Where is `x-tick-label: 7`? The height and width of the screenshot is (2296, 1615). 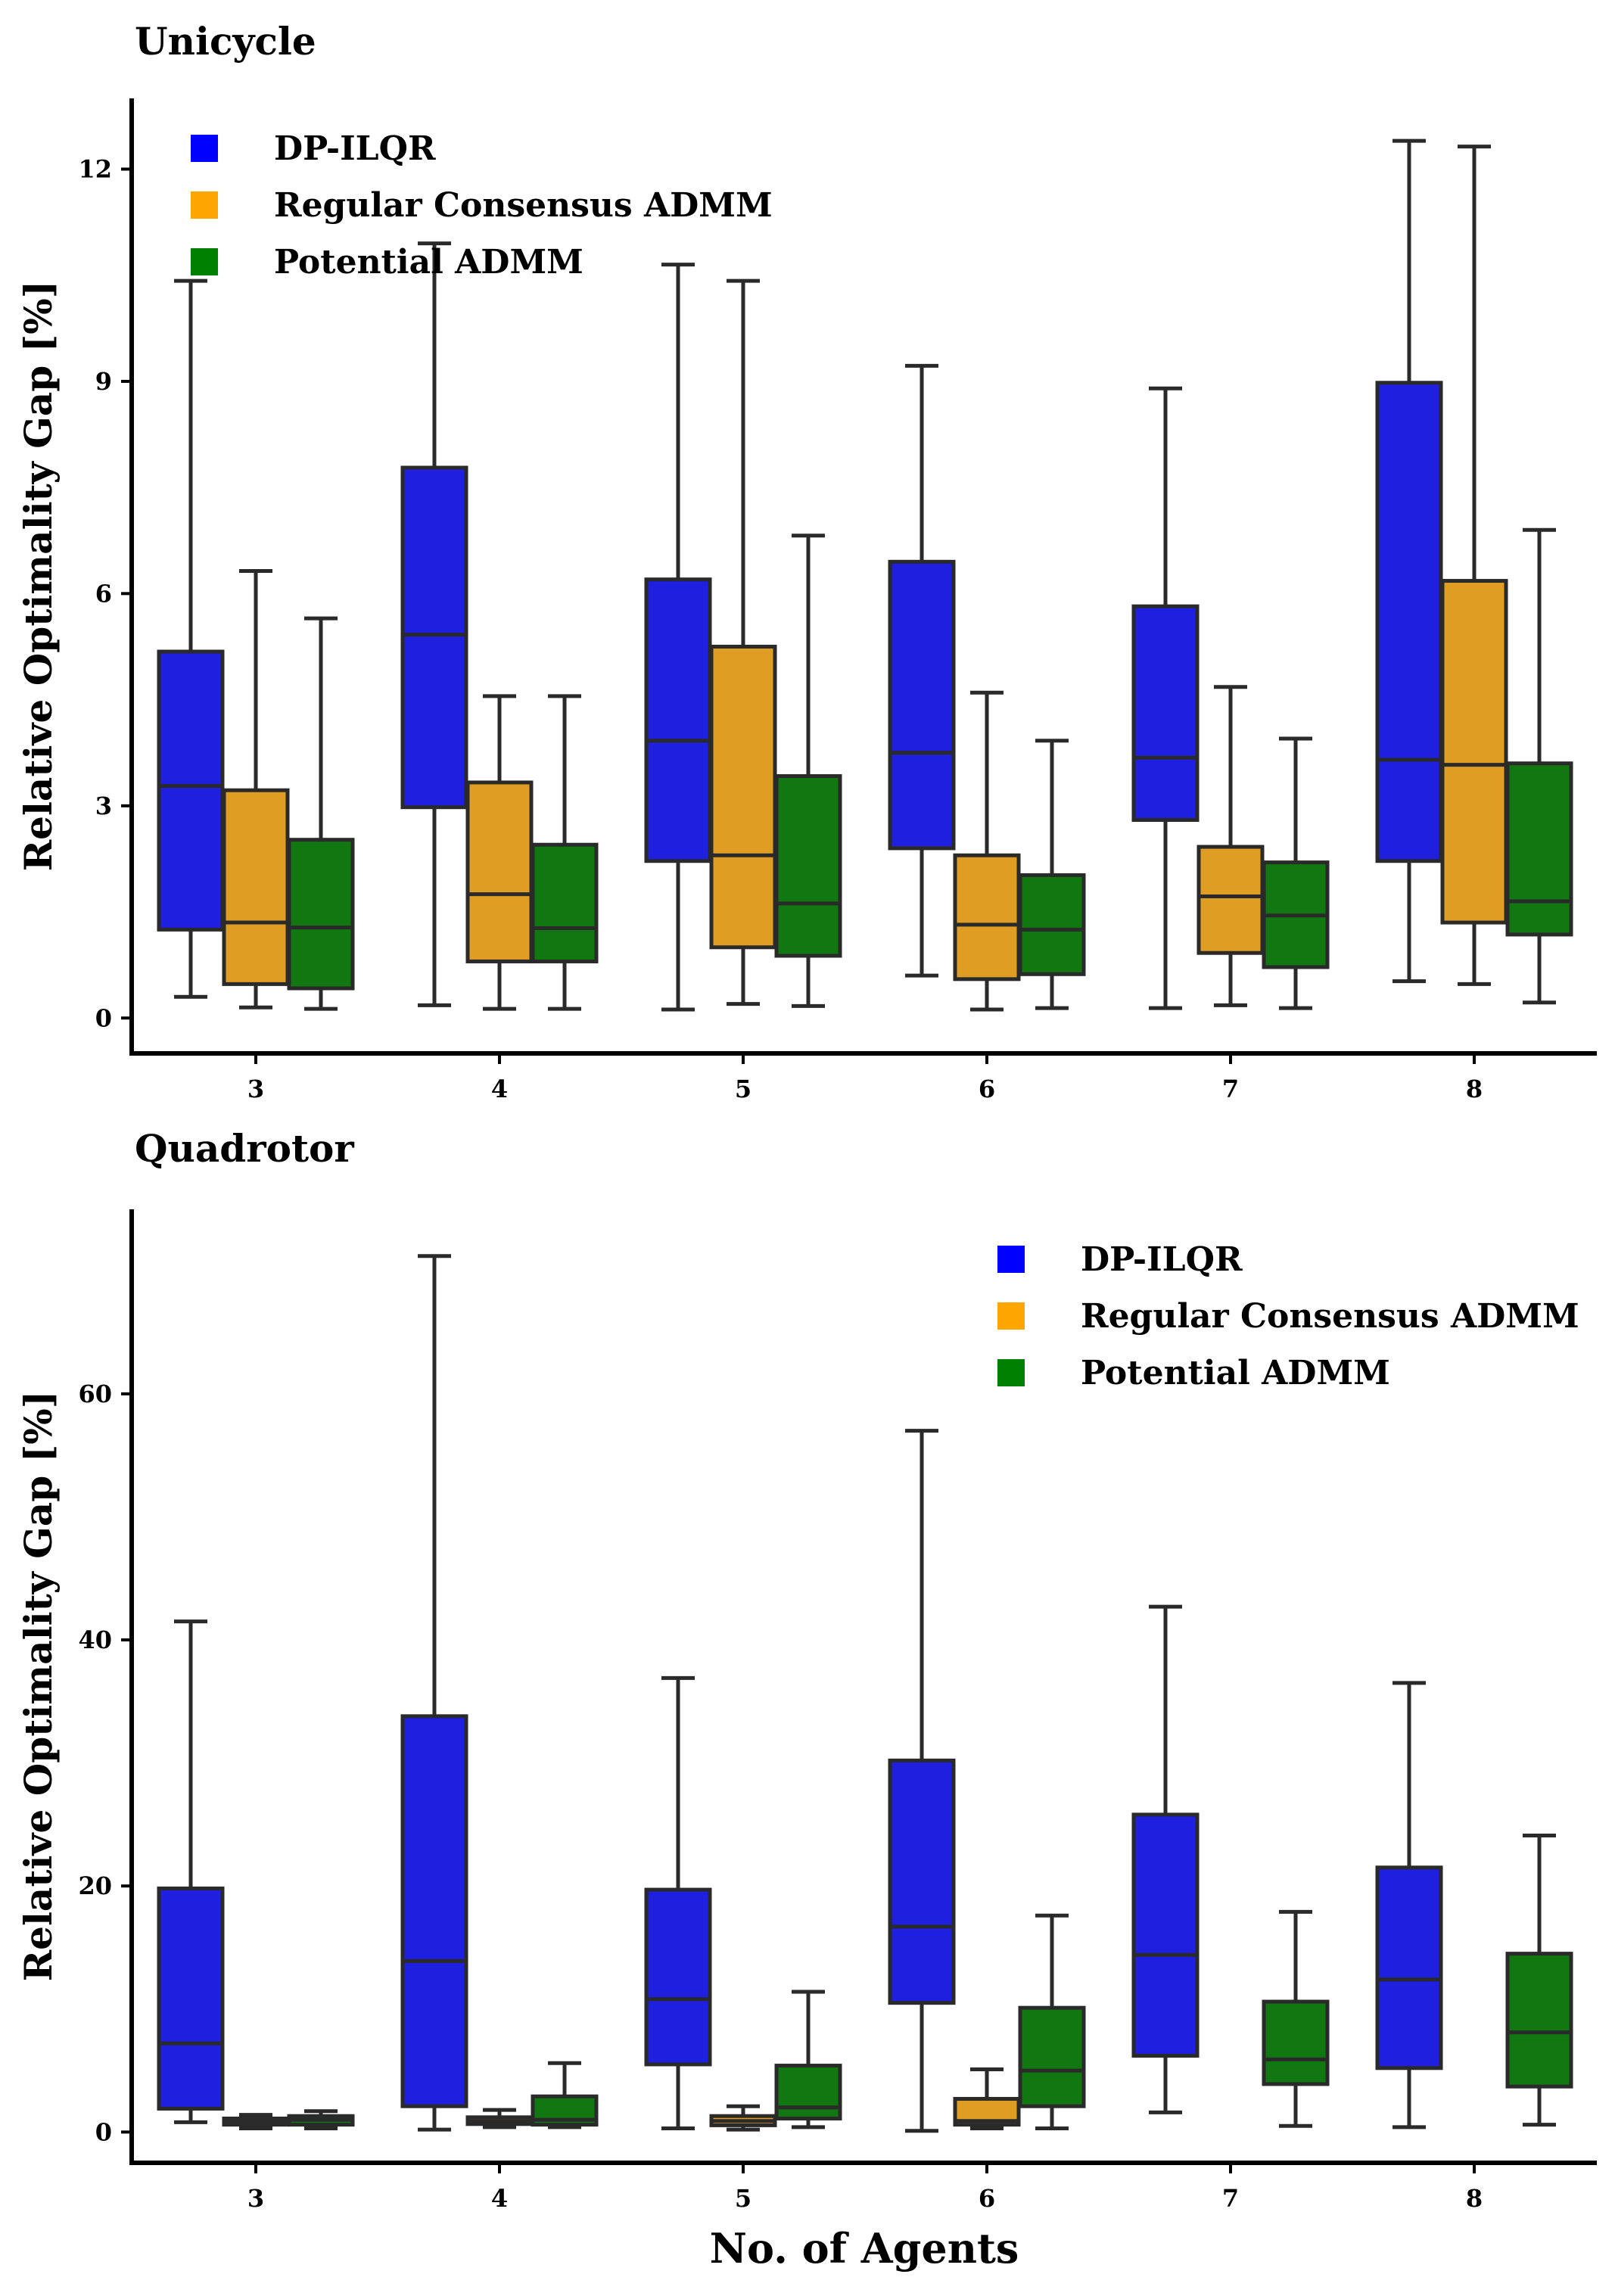 x-tick-label: 7 is located at coordinates (1230, 1089).